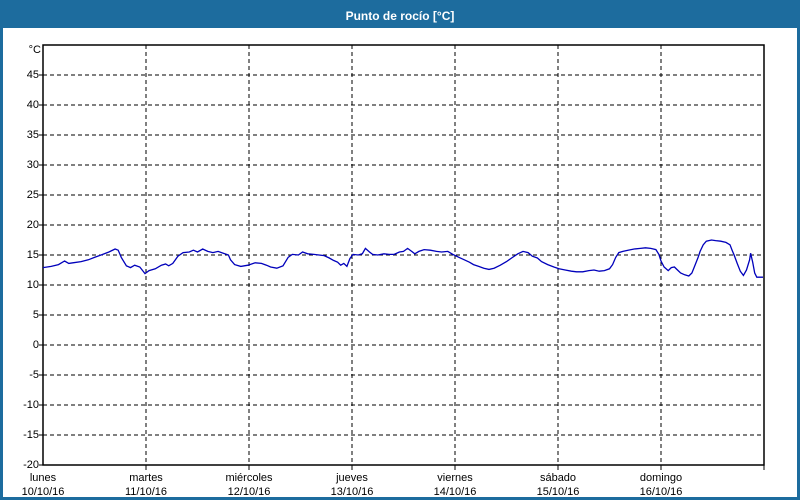 The image size is (800, 500). I want to click on x-axis-date-label: 16/10/16, so click(661, 492).